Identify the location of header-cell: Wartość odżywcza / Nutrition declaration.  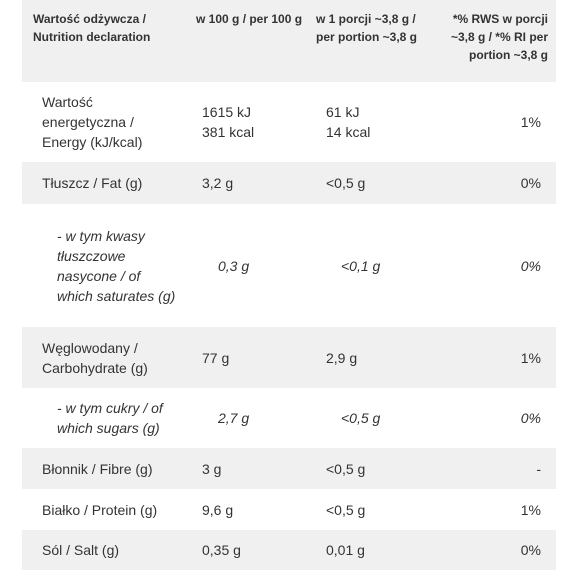
(92, 28).